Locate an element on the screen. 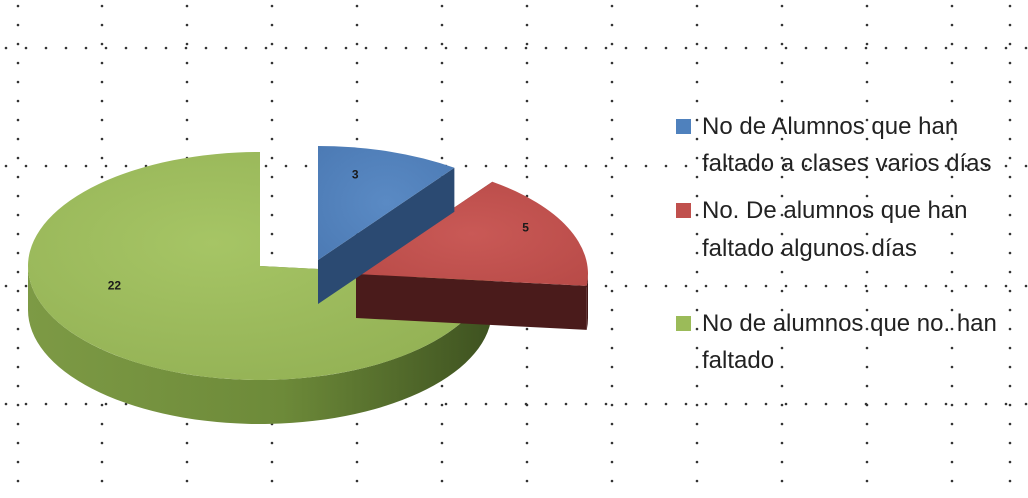 This screenshot has height=498, width=1028. slice-varios-dias is located at coordinates (386, 225).